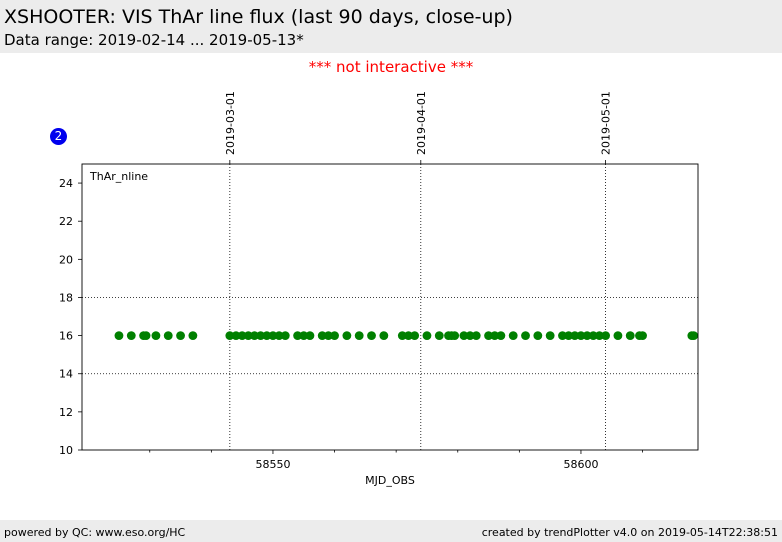  I want to click on data-range-subtitle: Data range: 2019-02-14 ... 2019-05-13*, so click(154, 40).